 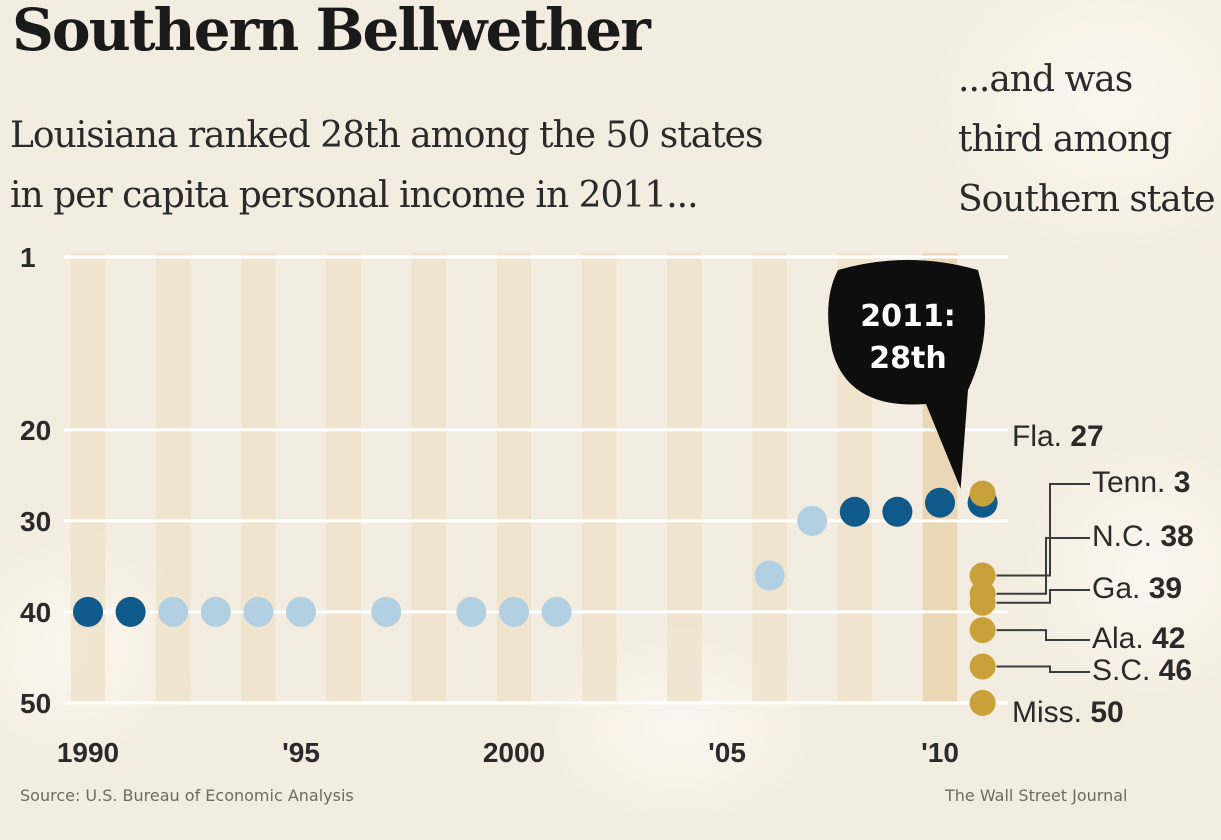 I want to click on state-rank: 39, so click(x=1165, y=588).